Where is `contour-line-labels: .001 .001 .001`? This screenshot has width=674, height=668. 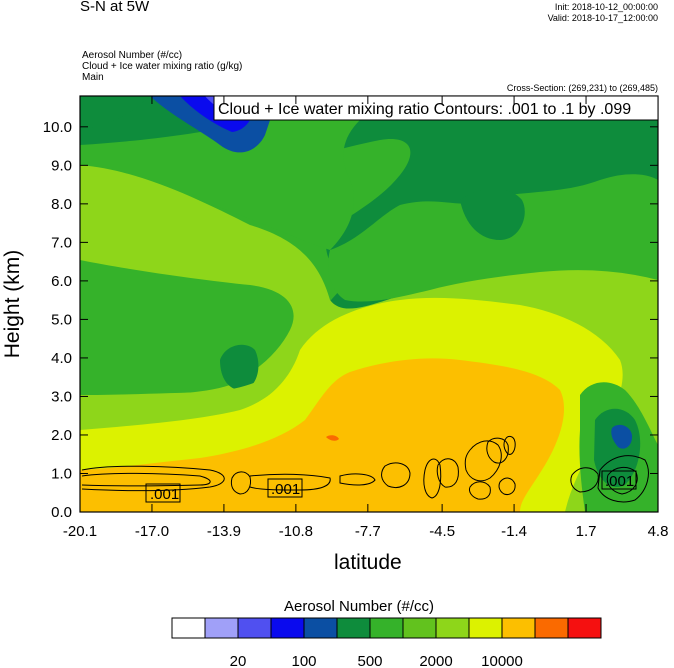
contour-line-labels: .001 .001 .001 is located at coordinates (391, 486).